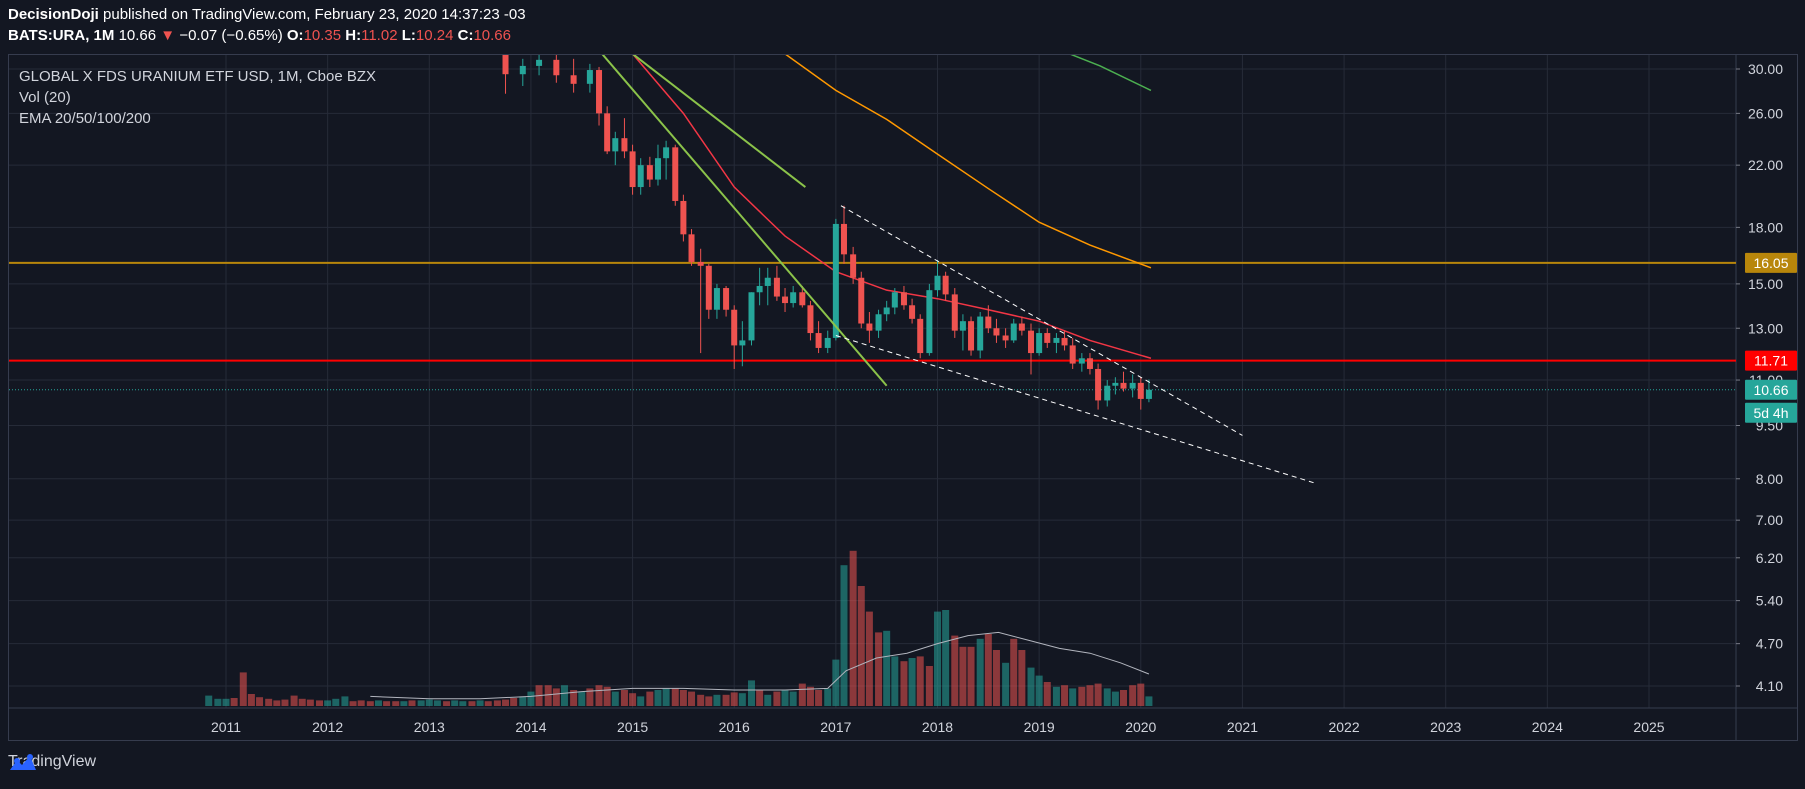 The width and height of the screenshot is (1805, 789). What do you see at coordinates (1242, 727) in the screenshot?
I see `x-tick-label: 2021` at bounding box center [1242, 727].